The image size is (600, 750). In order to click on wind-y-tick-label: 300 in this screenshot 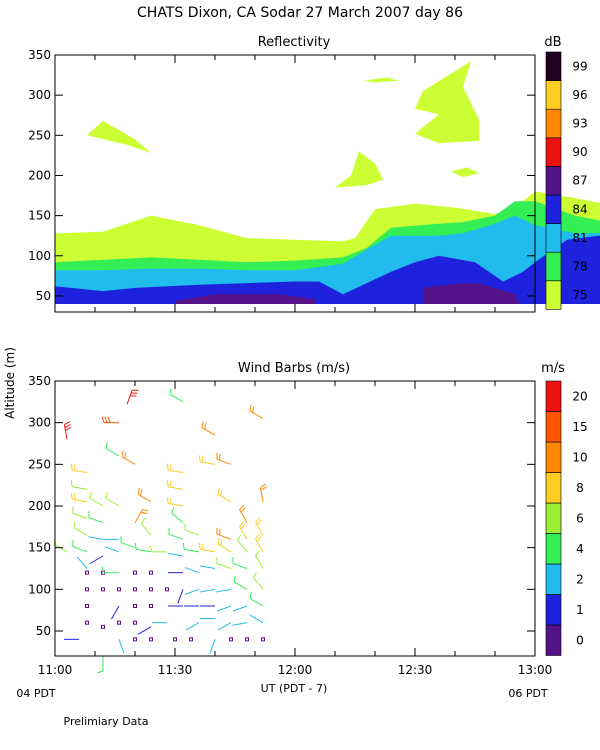, I will do `click(39, 423)`.